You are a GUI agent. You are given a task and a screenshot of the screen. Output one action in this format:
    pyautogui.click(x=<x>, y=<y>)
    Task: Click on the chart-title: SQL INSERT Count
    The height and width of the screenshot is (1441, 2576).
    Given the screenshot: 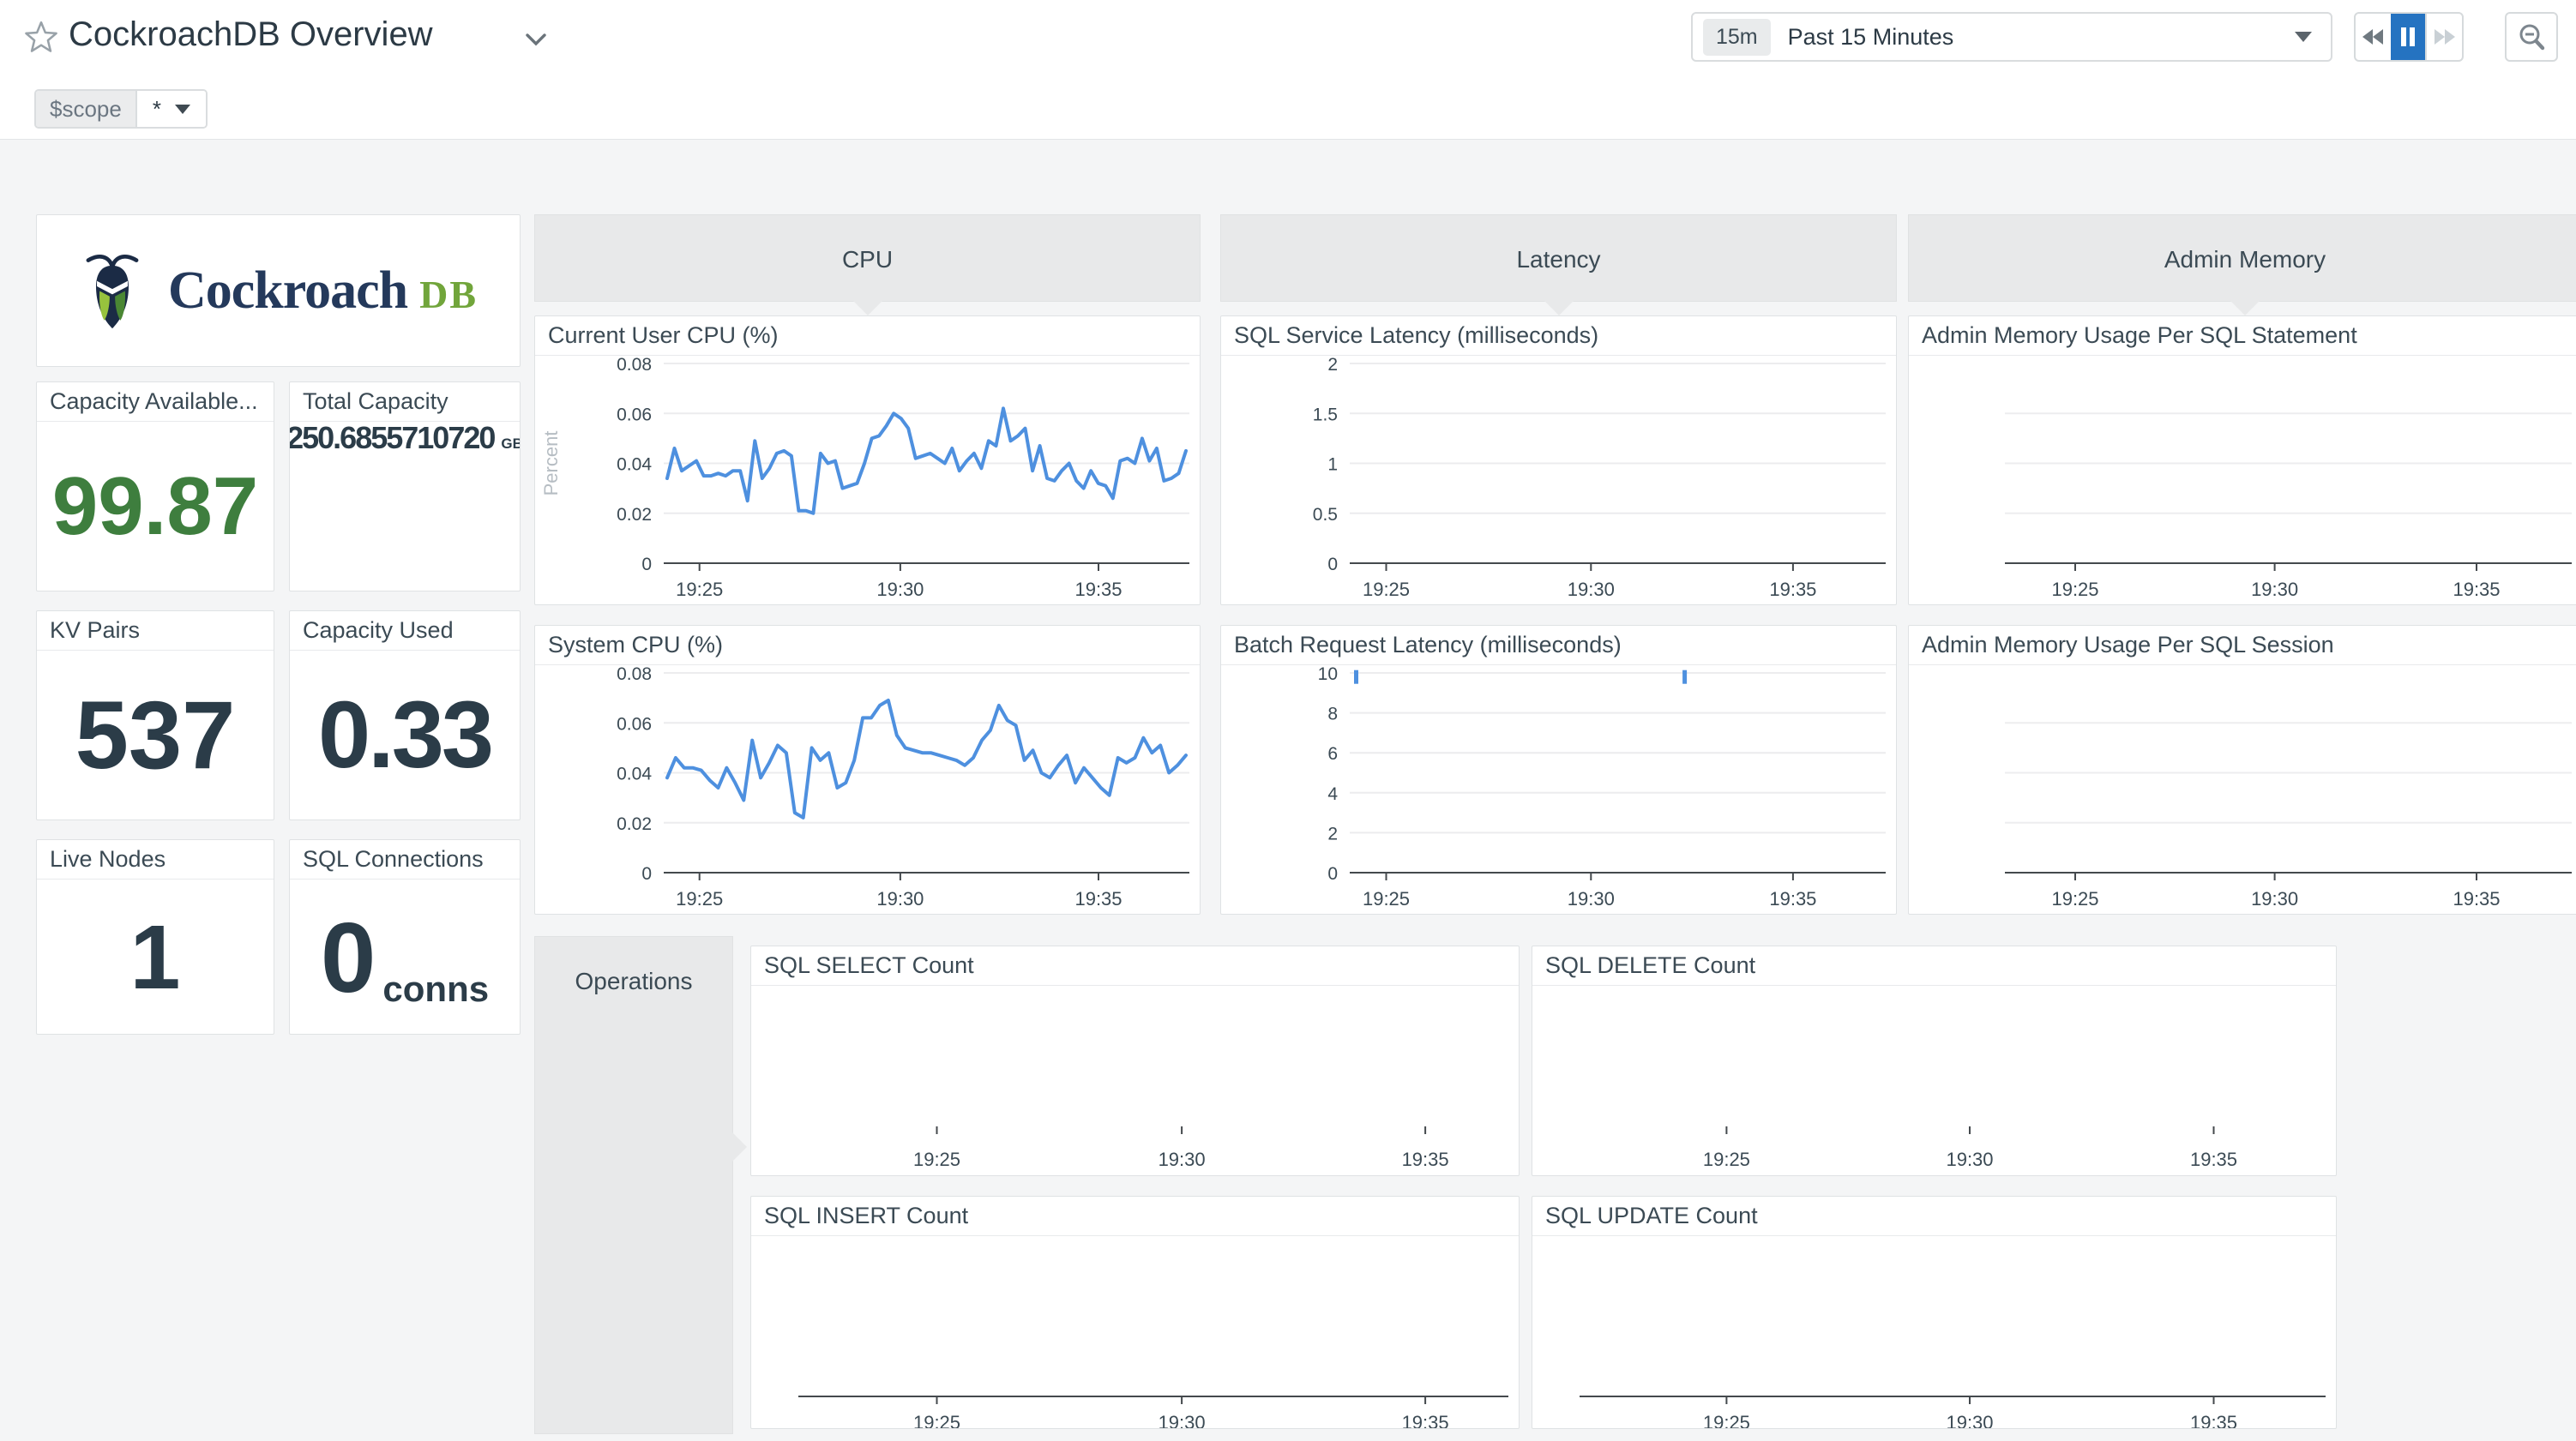 What is the action you would take?
    pyautogui.click(x=1135, y=1216)
    